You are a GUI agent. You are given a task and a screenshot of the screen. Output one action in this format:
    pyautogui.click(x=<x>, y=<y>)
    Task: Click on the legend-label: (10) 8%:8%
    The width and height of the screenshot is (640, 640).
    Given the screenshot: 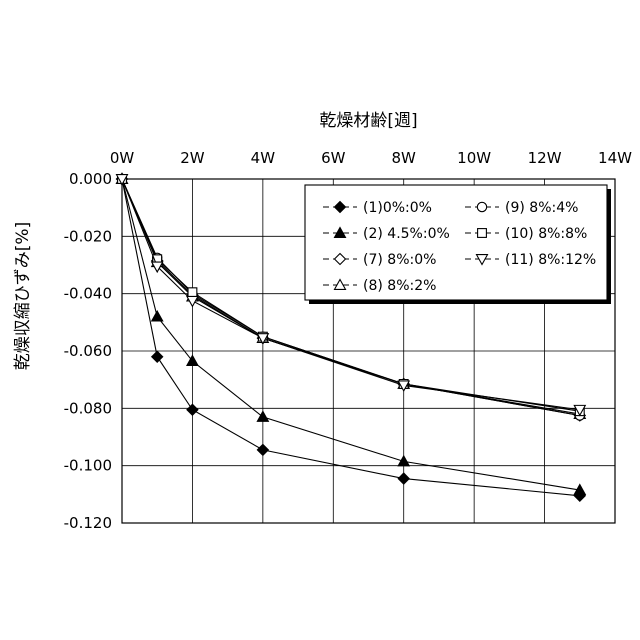 What is the action you would take?
    pyautogui.click(x=546, y=234)
    